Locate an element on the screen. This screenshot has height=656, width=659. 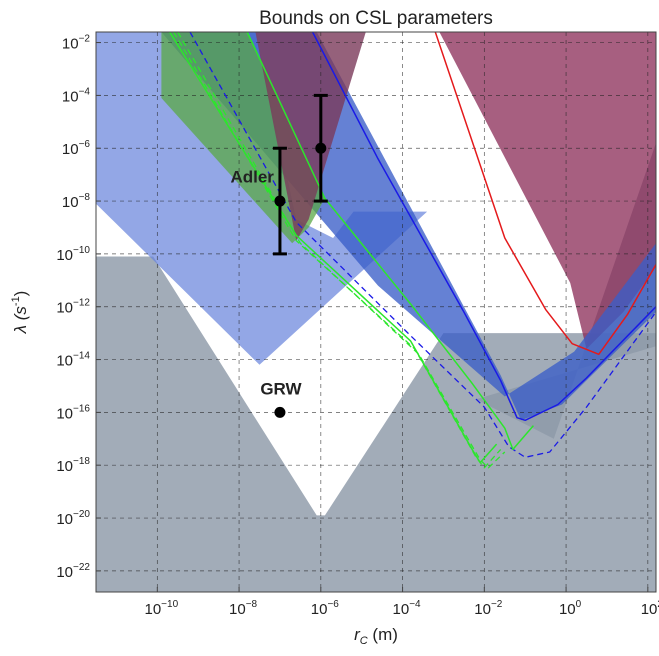
y-tick-label: 10⁻⁸ is located at coordinates (76, 201).